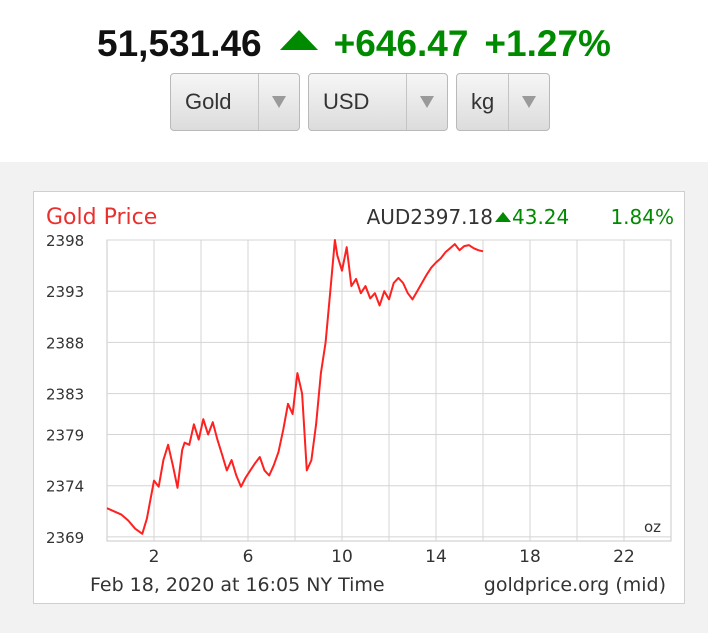 This screenshot has width=708, height=633. I want to click on price-change-percent: +1.27%, so click(547, 43).